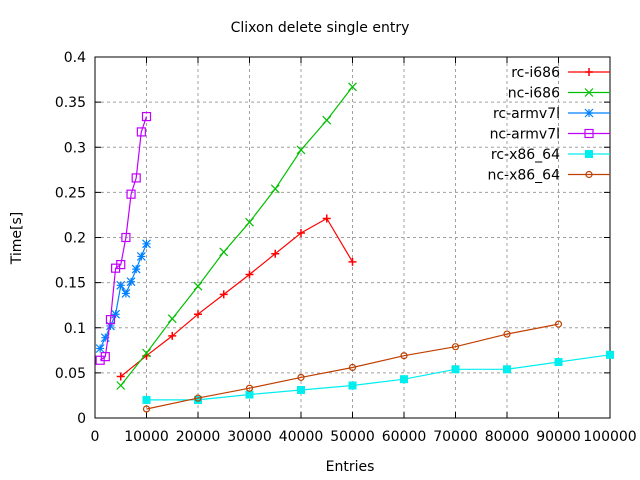  What do you see at coordinates (609, 437) in the screenshot?
I see `x-tick-label: 100000` at bounding box center [609, 437].